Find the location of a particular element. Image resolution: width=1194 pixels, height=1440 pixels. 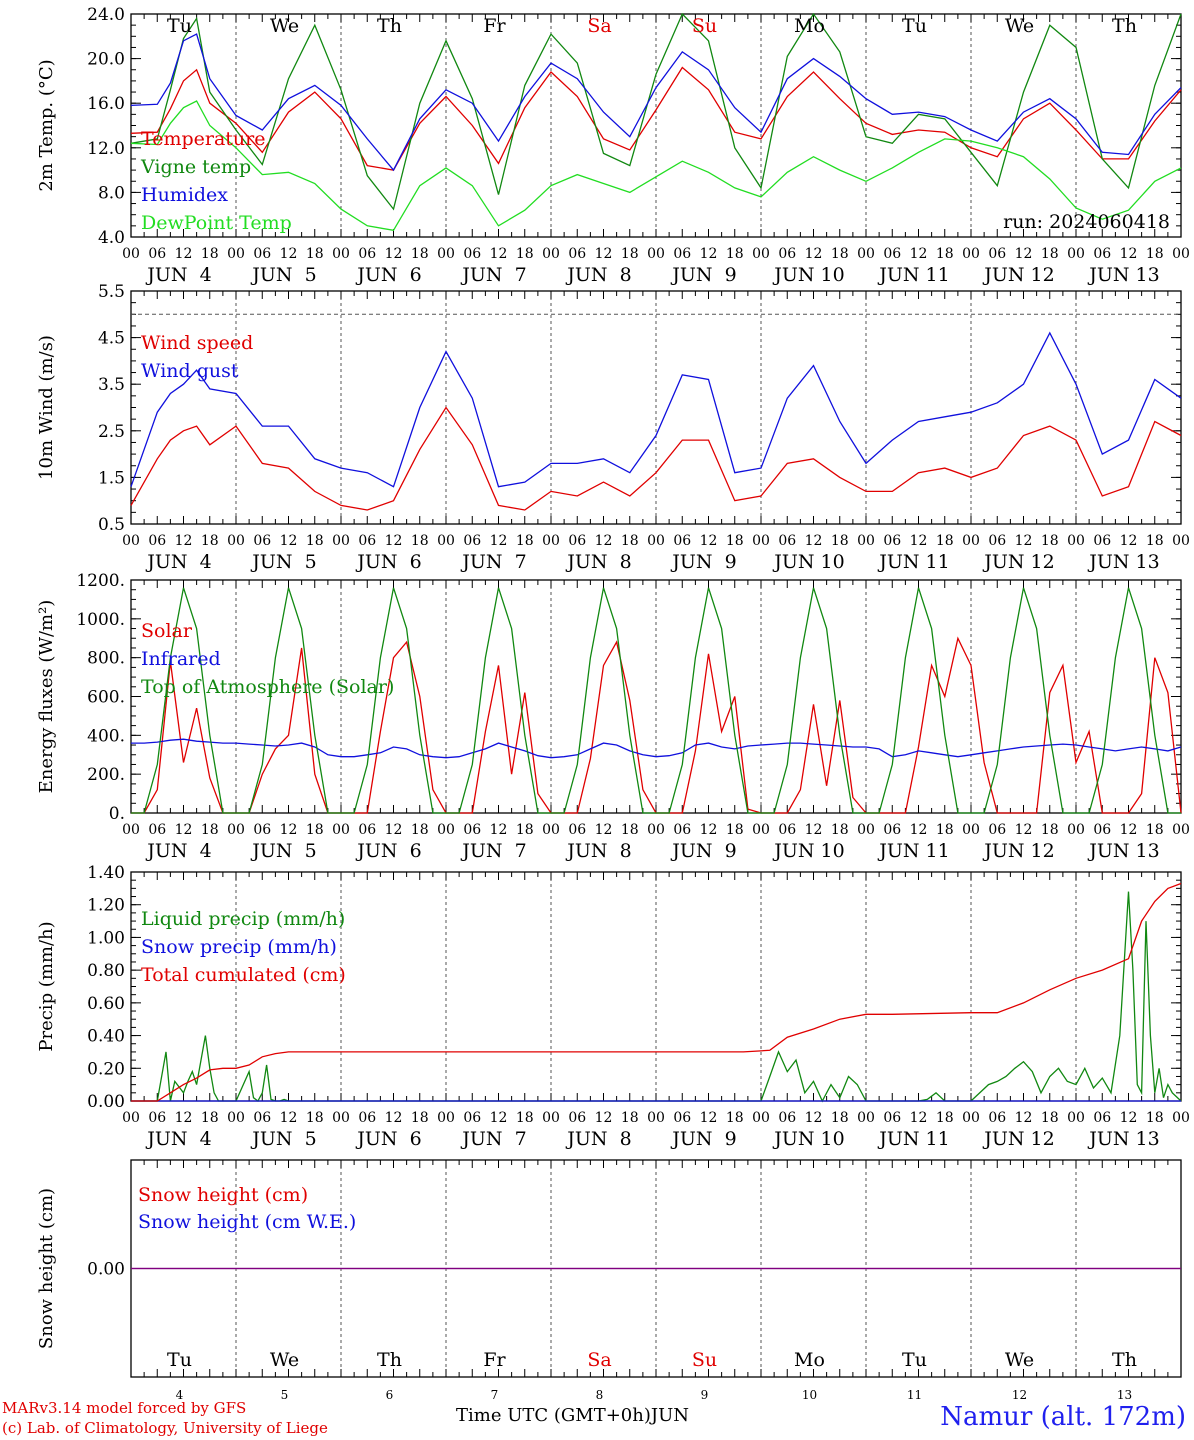

y-axis-title: 10m Wind (m/s) is located at coordinates (46, 407).